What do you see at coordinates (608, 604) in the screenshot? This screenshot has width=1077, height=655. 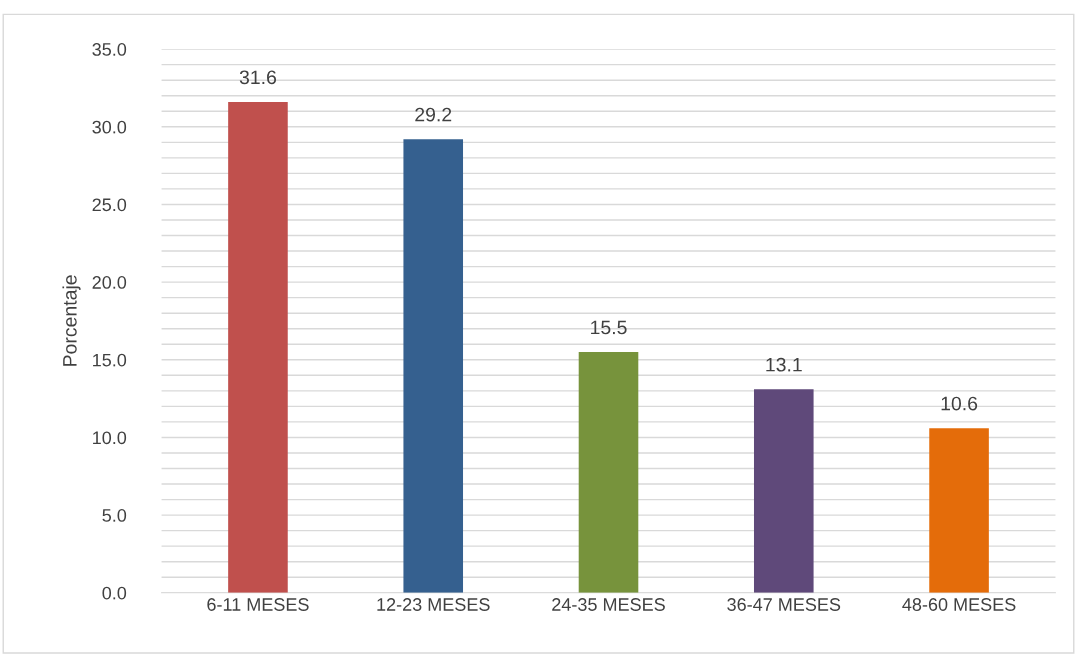 I see `x-tick-label: 24-35 MESES` at bounding box center [608, 604].